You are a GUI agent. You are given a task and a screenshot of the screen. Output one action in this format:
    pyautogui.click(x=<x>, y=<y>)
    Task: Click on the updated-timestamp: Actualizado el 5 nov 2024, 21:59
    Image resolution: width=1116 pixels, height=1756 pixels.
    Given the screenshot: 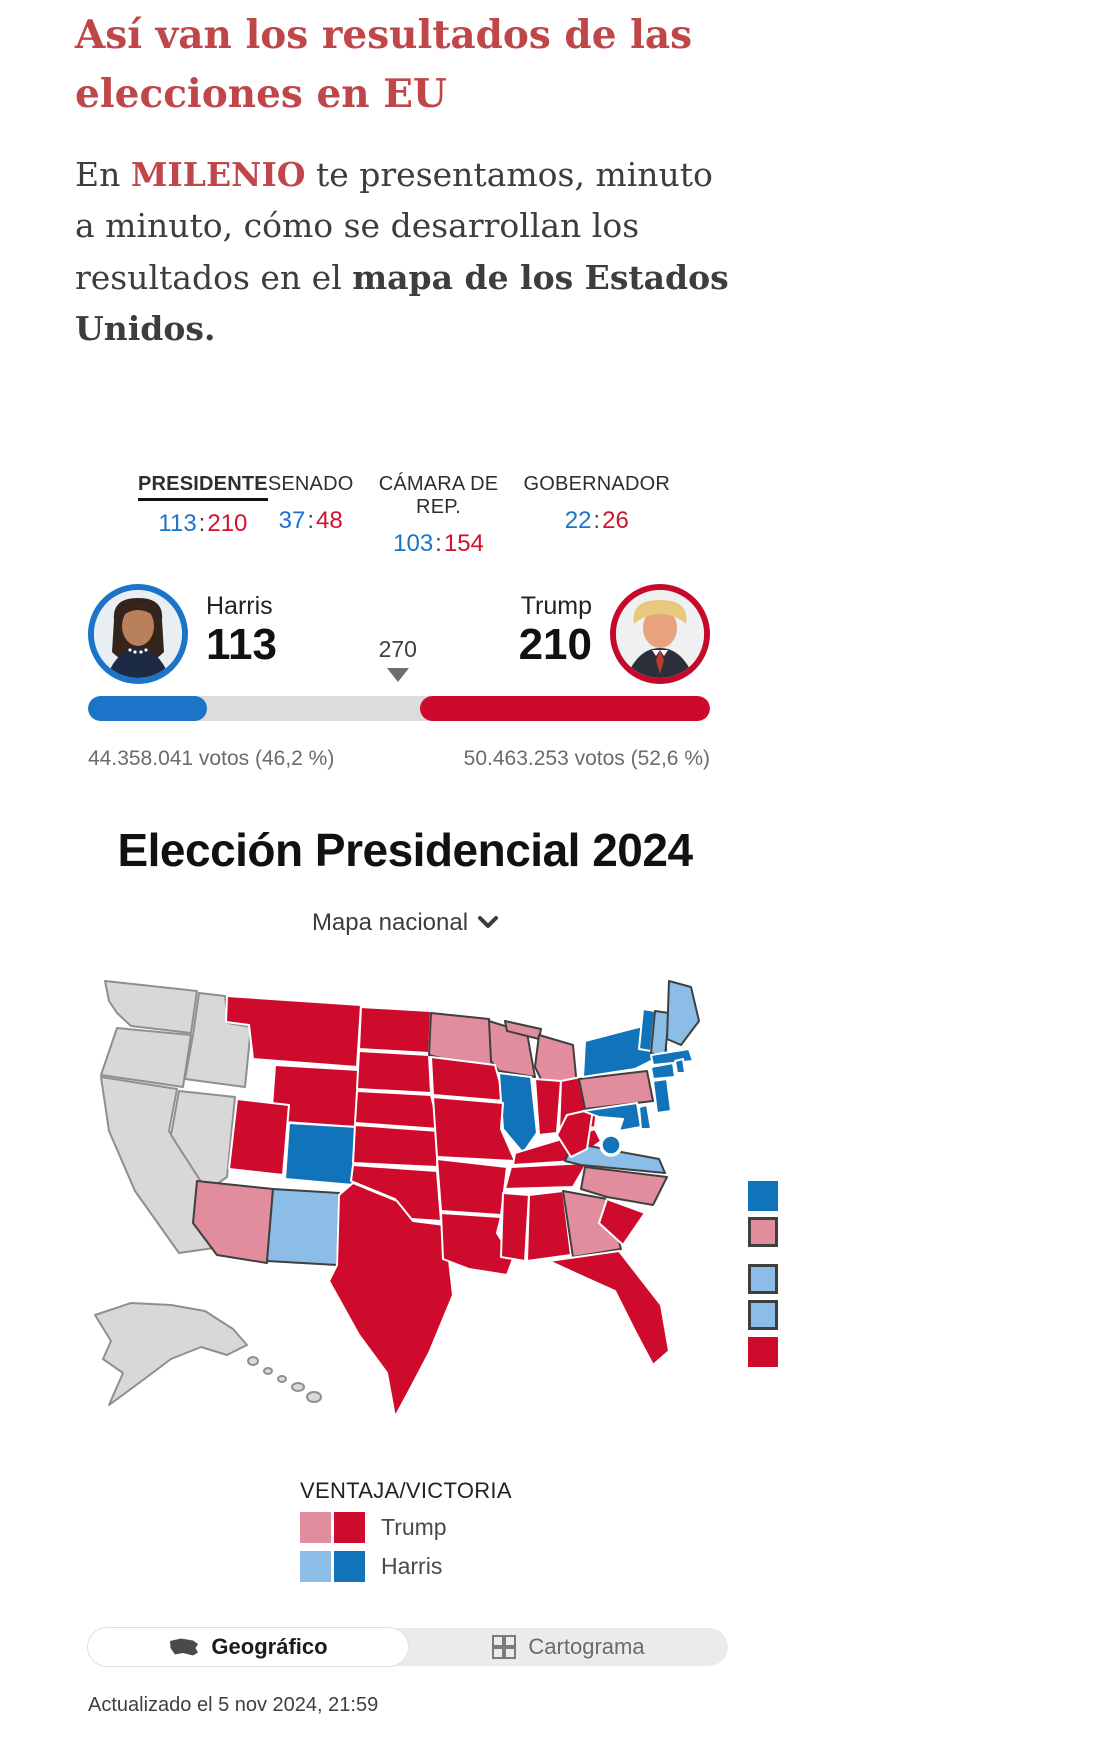 What is the action you would take?
    pyautogui.click(x=233, y=1704)
    